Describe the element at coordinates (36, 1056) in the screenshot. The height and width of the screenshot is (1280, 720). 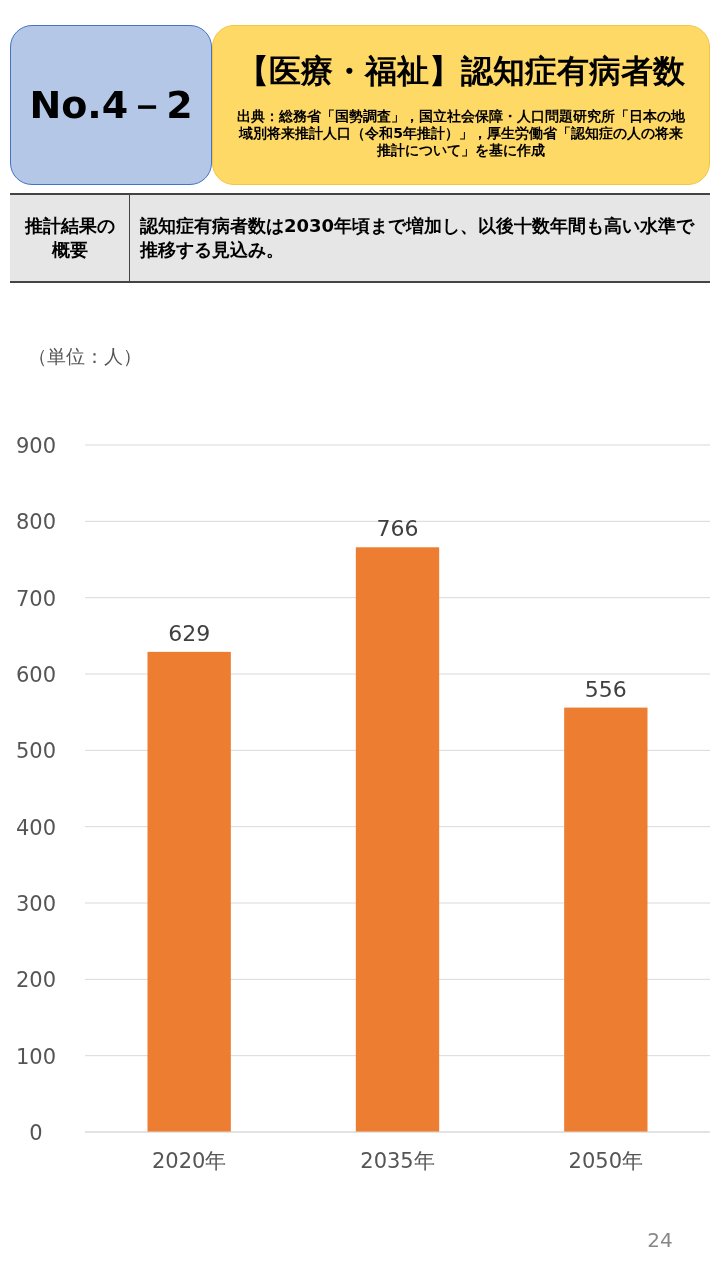
I see `y-tick-label: 100` at that location.